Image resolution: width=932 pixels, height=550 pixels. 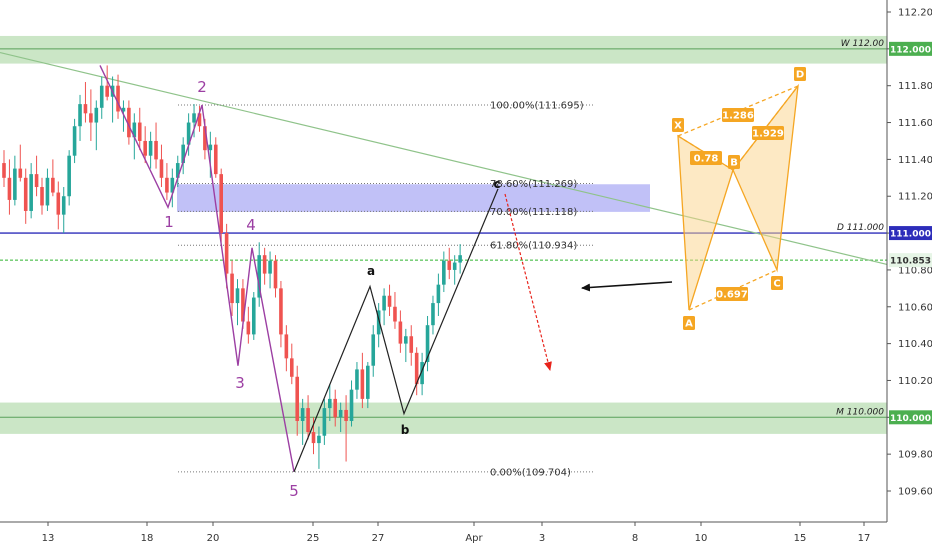 I want to click on price-tick-label: 112.200, so click(x=915, y=13).